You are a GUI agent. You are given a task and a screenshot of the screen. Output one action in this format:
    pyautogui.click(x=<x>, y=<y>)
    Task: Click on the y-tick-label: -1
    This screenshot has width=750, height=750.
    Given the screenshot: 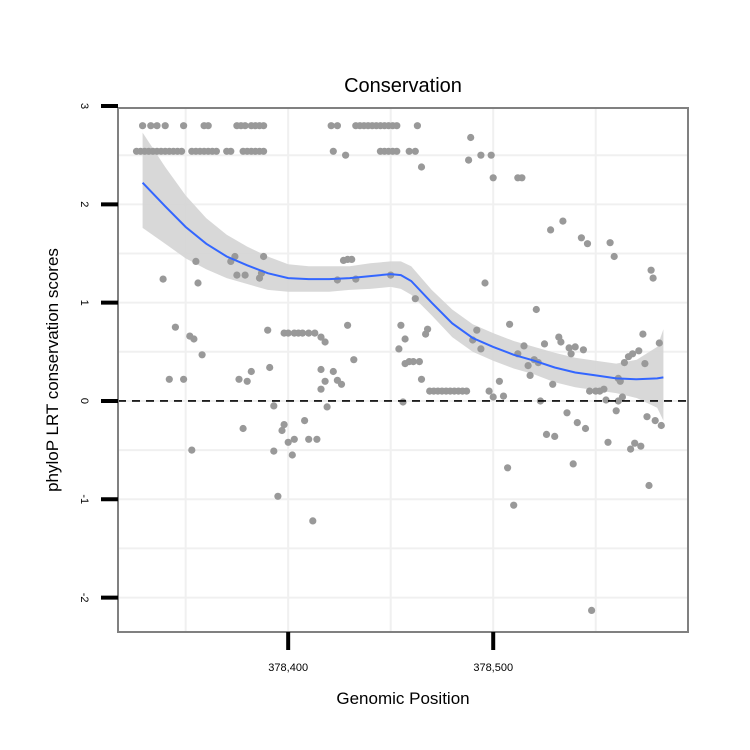 What is the action you would take?
    pyautogui.click(x=84, y=499)
    